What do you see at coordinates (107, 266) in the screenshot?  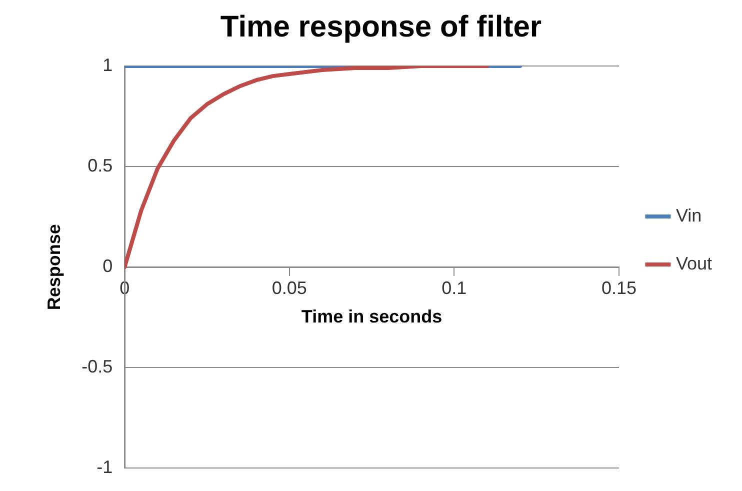 I see `y-tick-label: 0` at bounding box center [107, 266].